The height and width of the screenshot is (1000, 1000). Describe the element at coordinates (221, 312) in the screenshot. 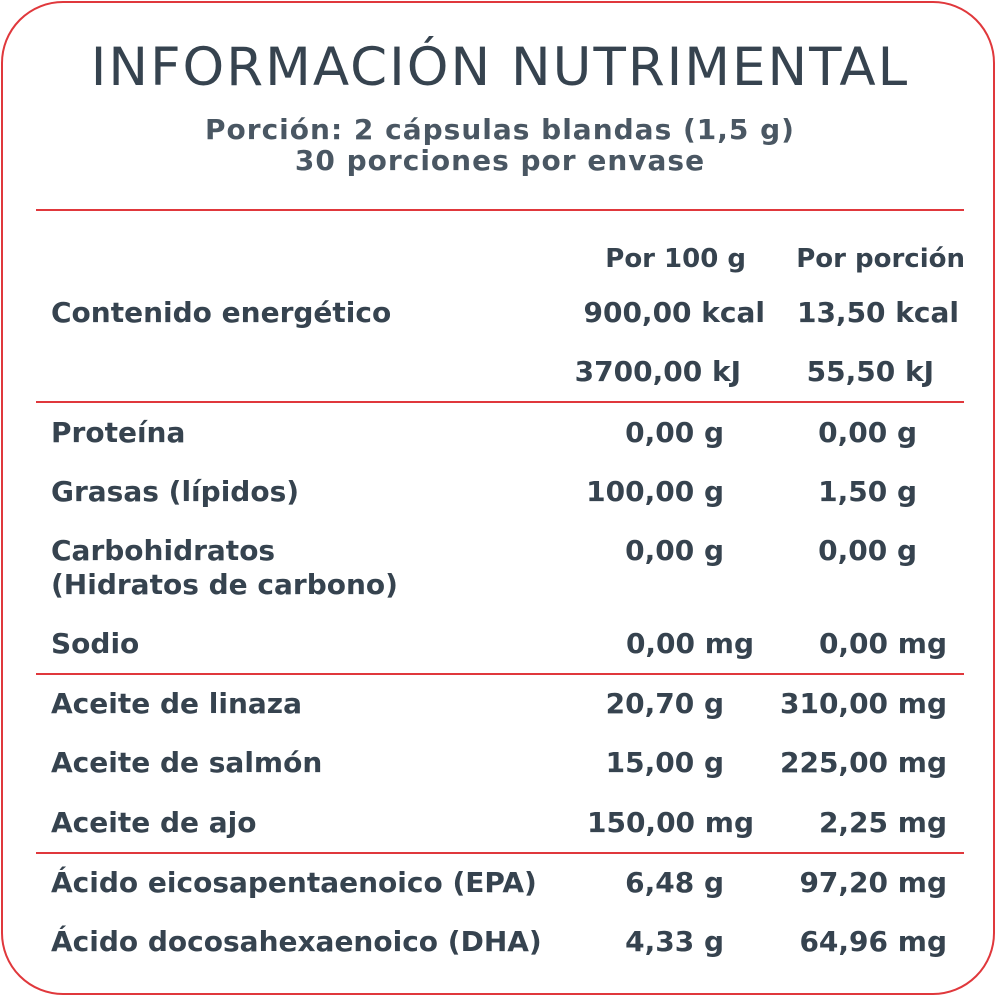

I see `energy-label: Contenido energético` at that location.